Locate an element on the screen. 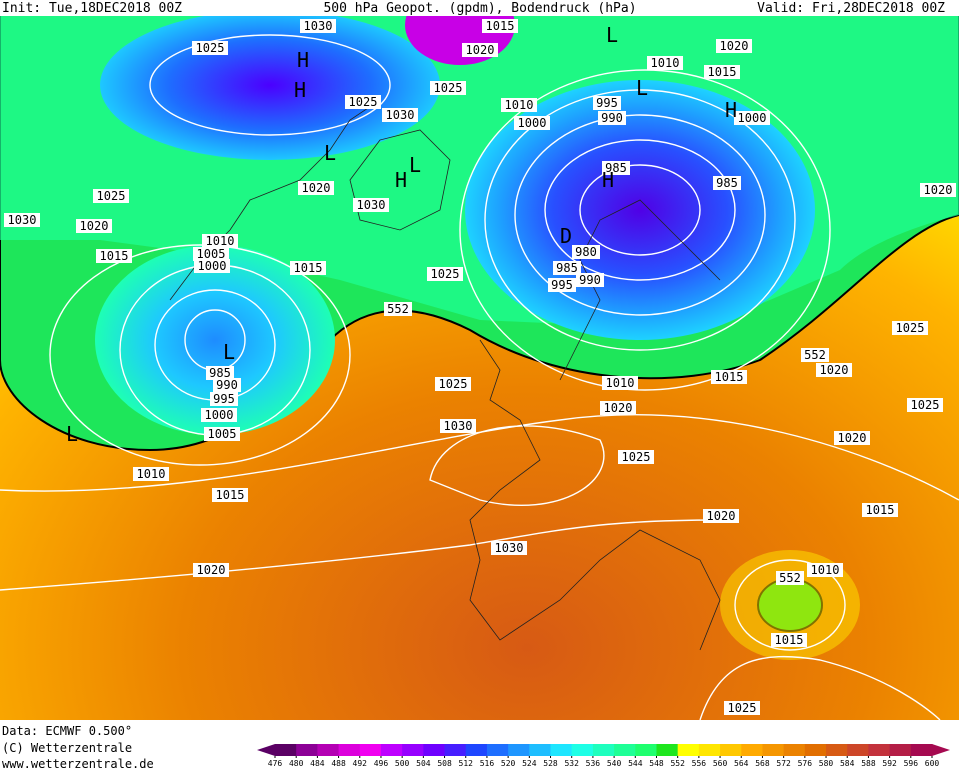  pressure-center: H is located at coordinates (303, 60).